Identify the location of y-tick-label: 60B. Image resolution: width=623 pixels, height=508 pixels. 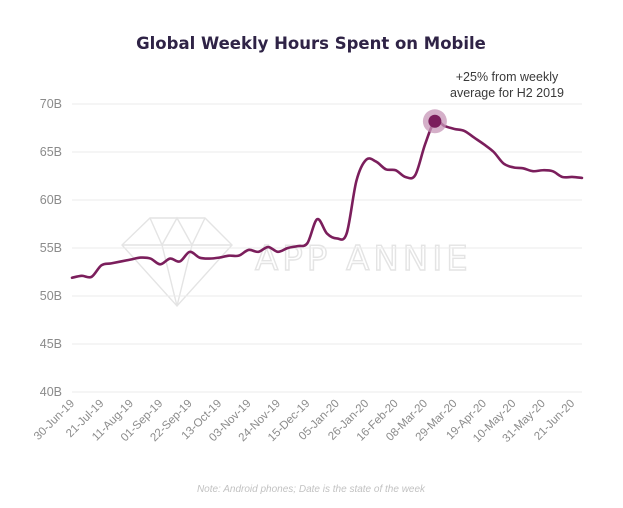
(51, 200).